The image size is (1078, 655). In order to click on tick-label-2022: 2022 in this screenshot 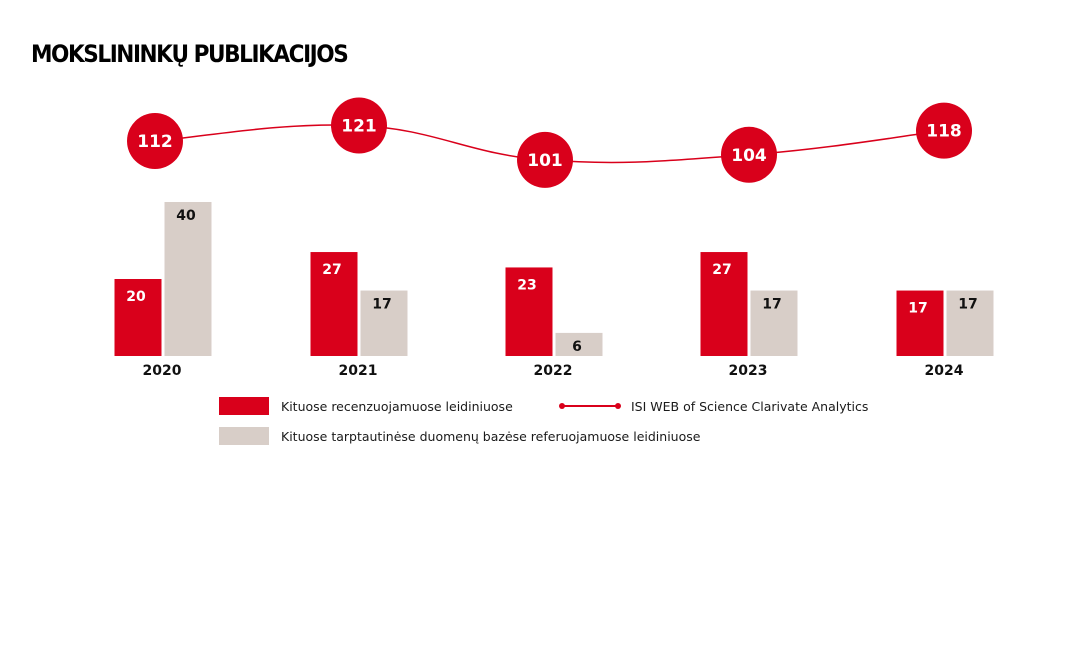, I will do `click(553, 371)`.